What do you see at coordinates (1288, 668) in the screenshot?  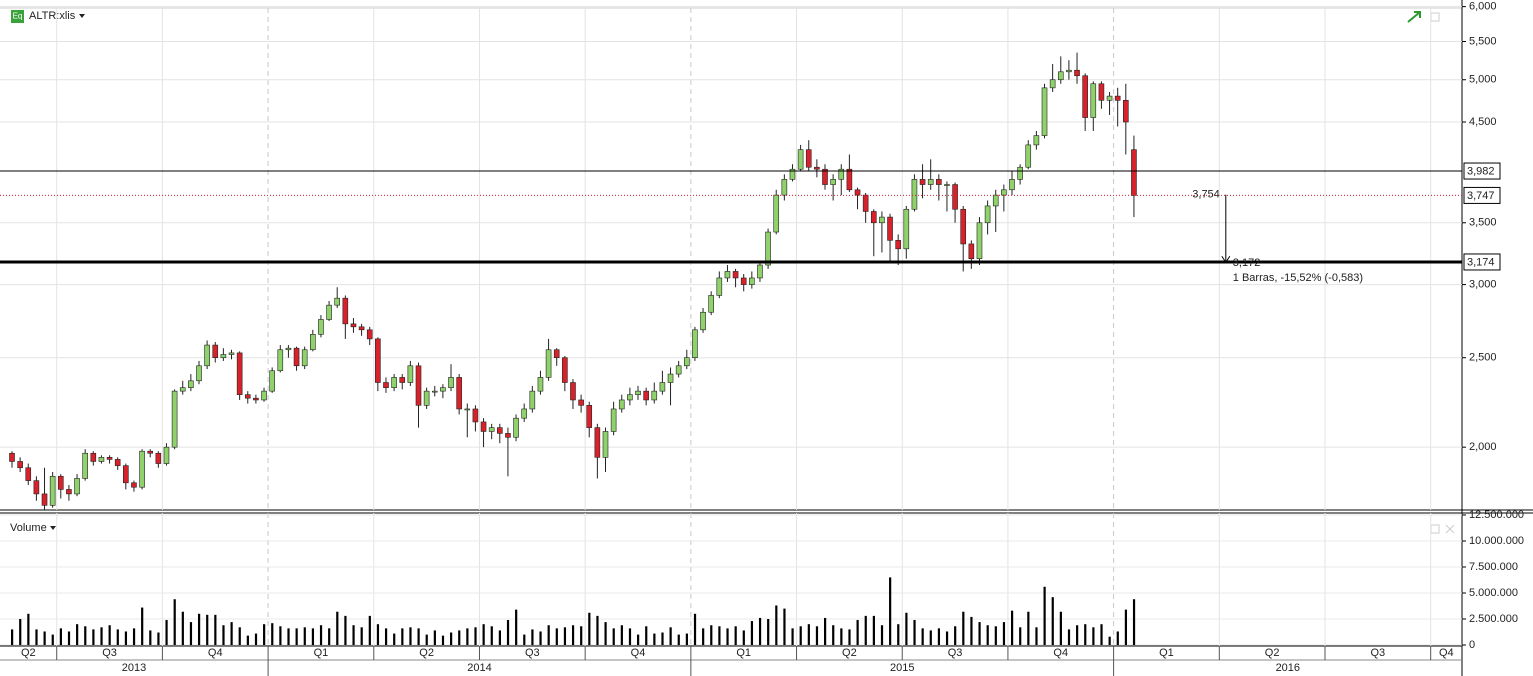 I see `year-label: 2016` at bounding box center [1288, 668].